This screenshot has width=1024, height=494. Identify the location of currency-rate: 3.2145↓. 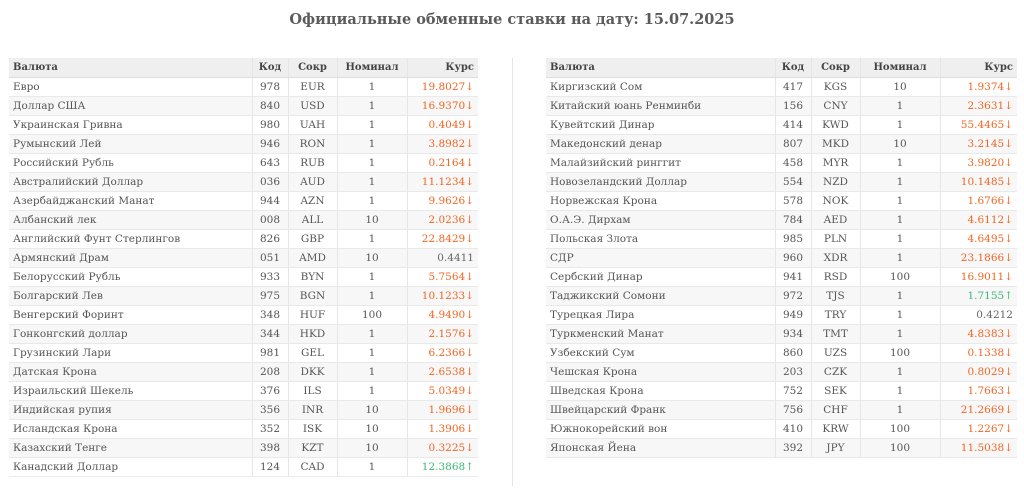
(978, 144).